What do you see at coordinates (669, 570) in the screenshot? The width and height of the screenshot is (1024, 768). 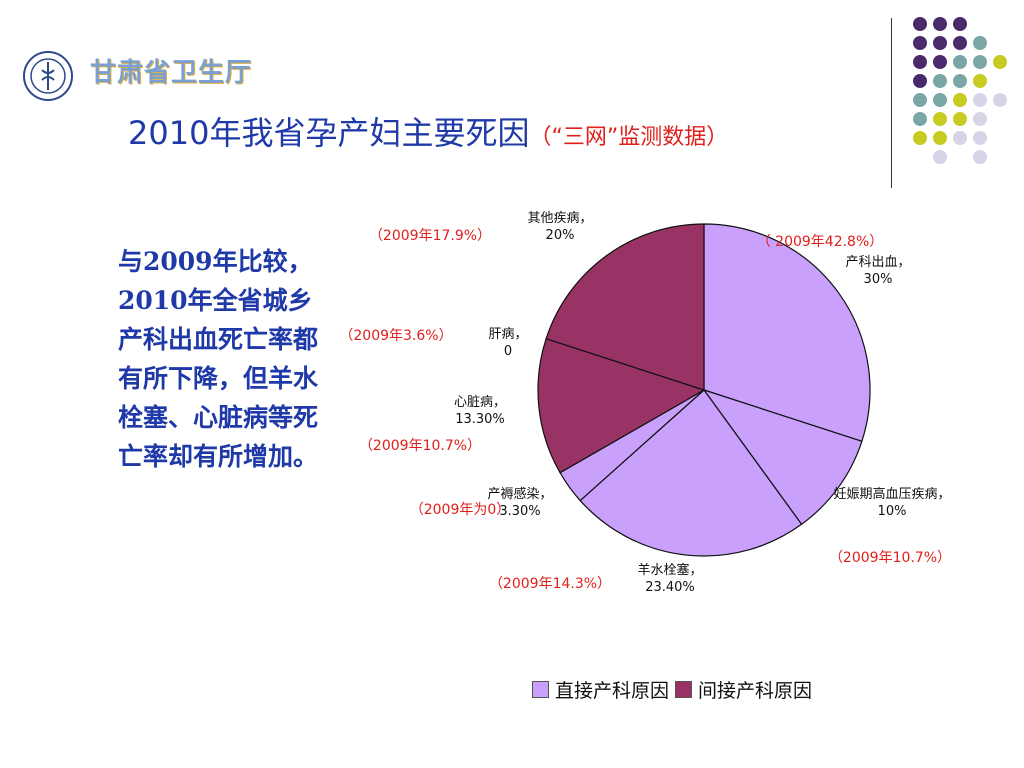 I see `slice-name-label: 羊水栓塞，` at bounding box center [669, 570].